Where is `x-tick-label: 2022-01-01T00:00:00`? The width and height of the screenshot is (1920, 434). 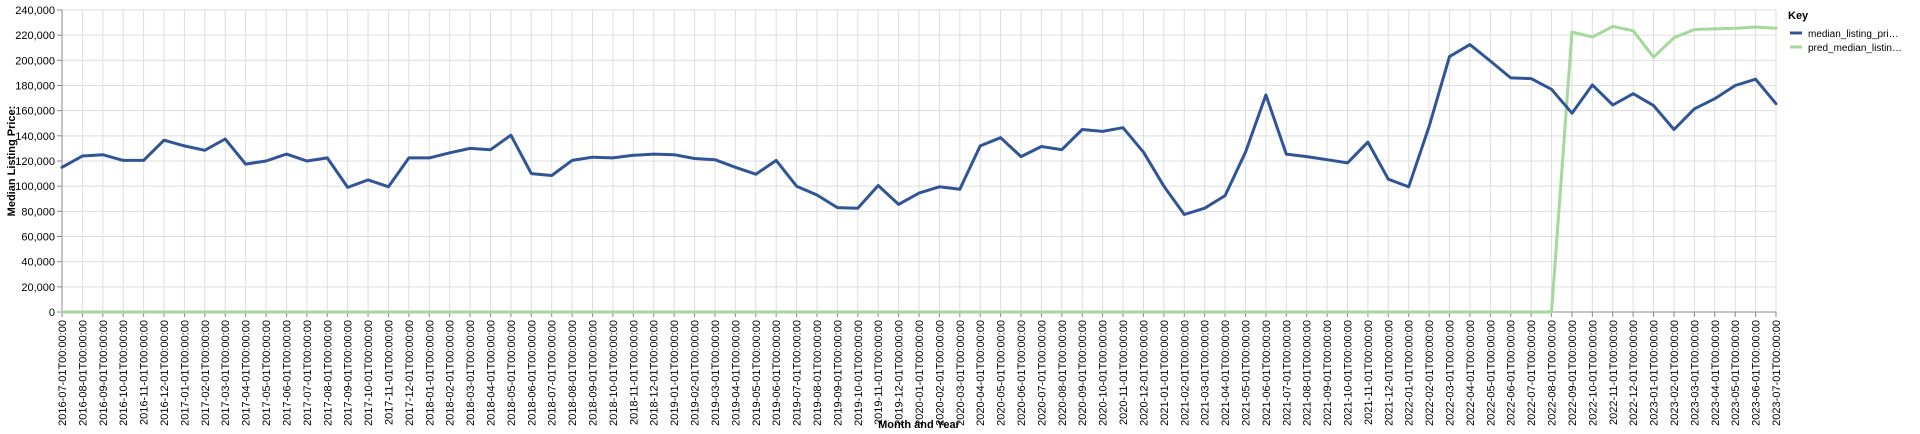 x-tick-label: 2022-01-01T00:00:00 is located at coordinates (1410, 373).